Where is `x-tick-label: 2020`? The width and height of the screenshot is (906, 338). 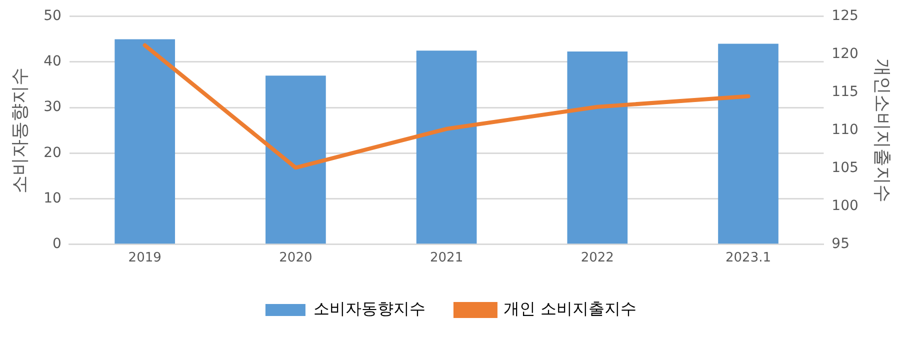
x-tick-label: 2020 is located at coordinates (295, 258).